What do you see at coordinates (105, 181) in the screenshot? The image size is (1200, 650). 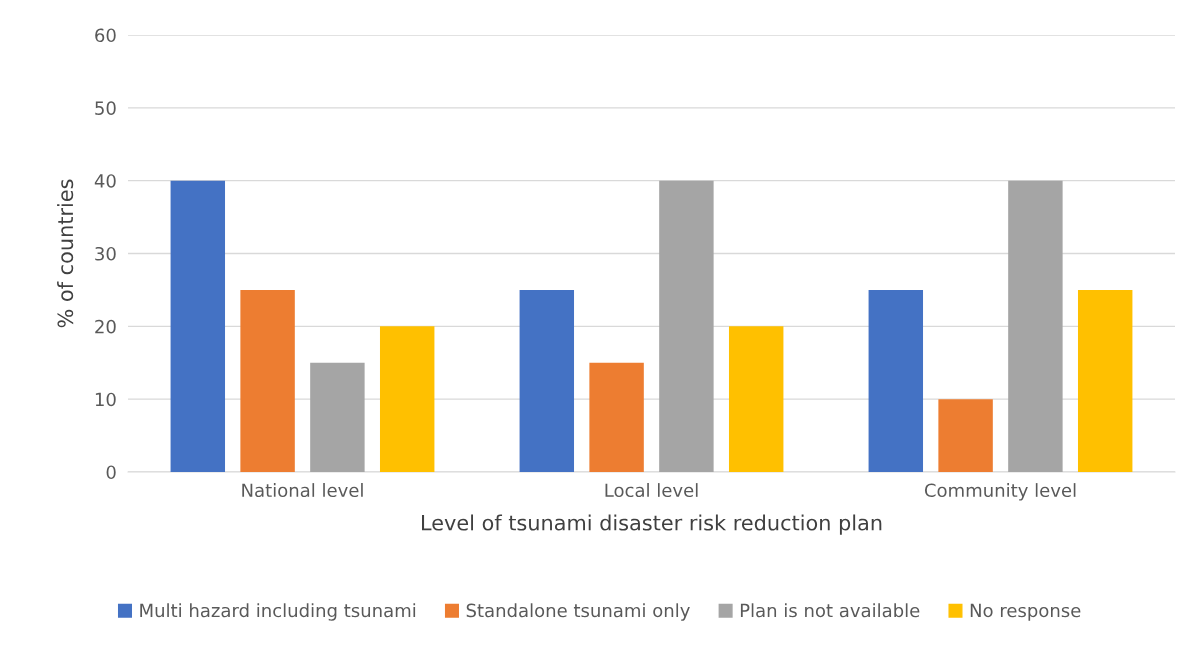 I see `y-tick-label: 40` at bounding box center [105, 181].